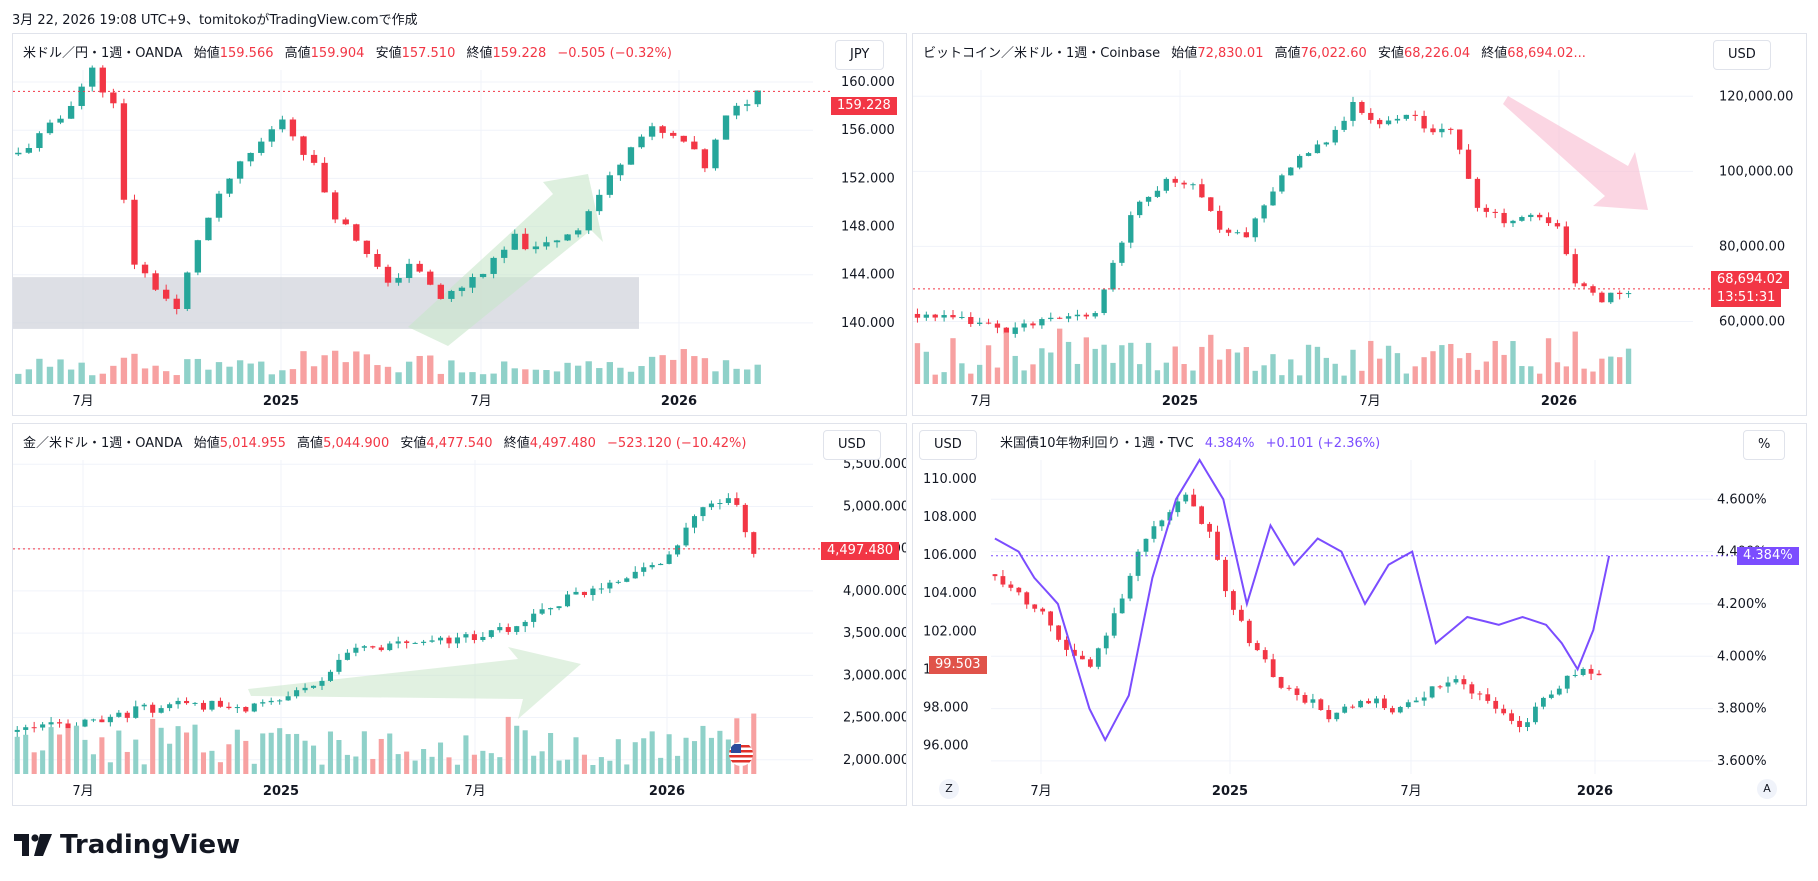  Describe the element at coordinates (459, 443) in the screenshot. I see `legend-low: 4,477.540` at that location.